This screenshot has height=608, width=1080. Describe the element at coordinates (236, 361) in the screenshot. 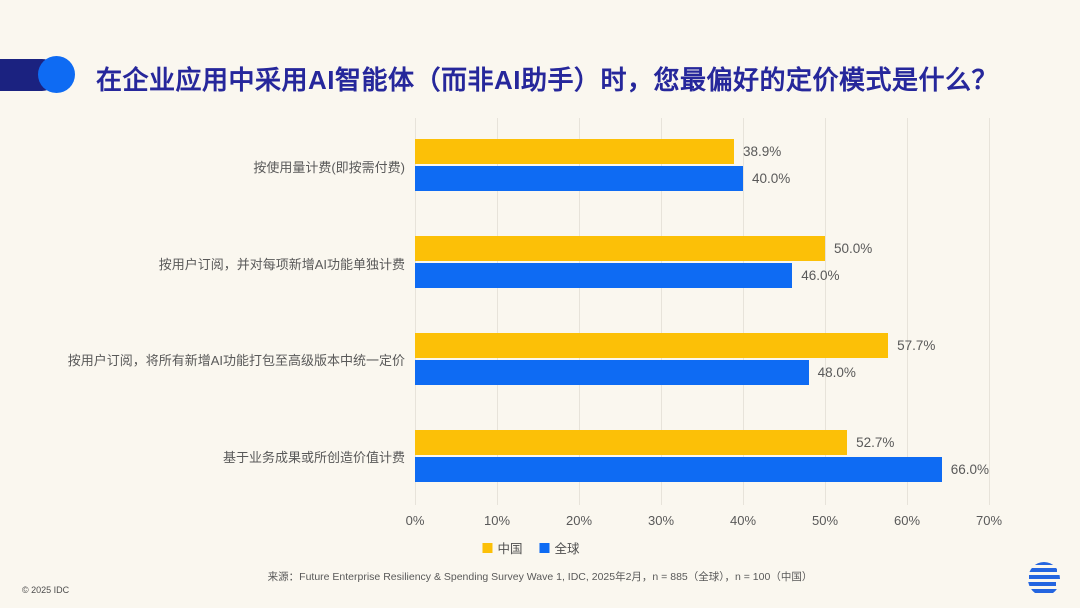

I see `category-label: 按用户订阅，将所有新增AI功能打包至高级版本中统一定价` at that location.